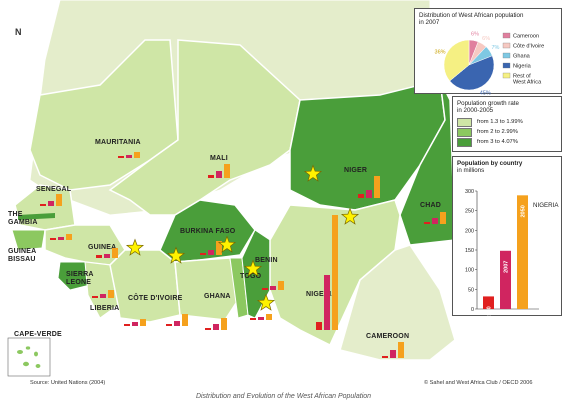 This screenshot has width=567, height=400. What do you see at coordinates (469, 192) in the screenshot?
I see `bar-y-tick-label: 300` at bounding box center [469, 192].